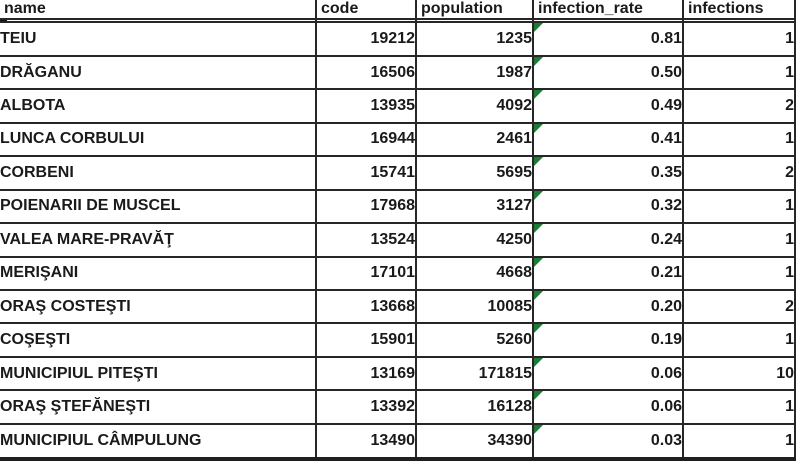 Image resolution: width=800 pixels, height=461 pixels. What do you see at coordinates (474, 340) in the screenshot?
I see `cell-population: 5260` at bounding box center [474, 340].